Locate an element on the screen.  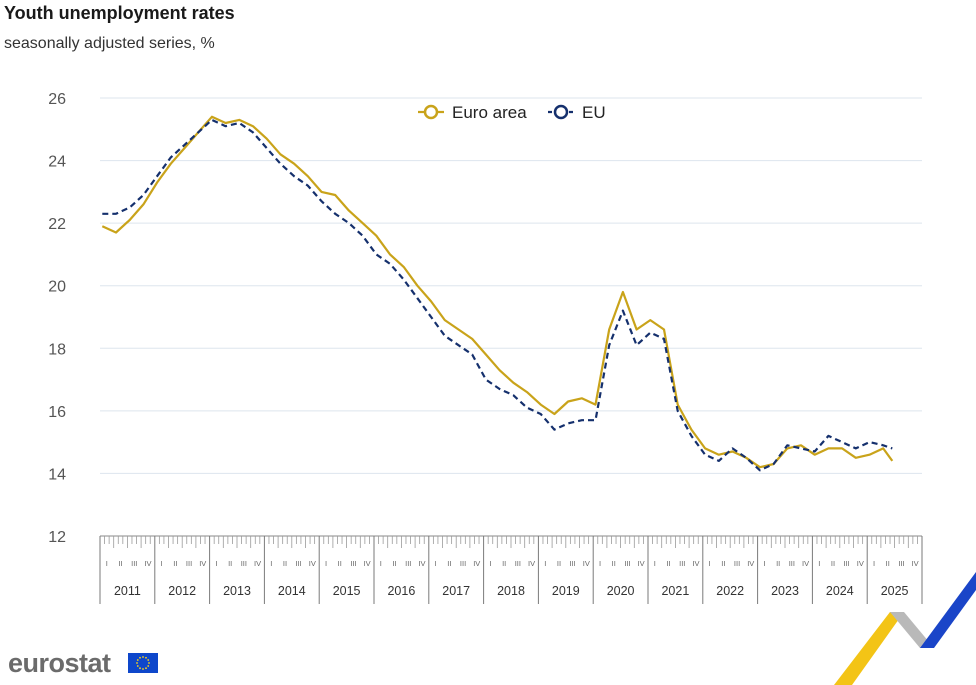
y-tick-label: 12 is located at coordinates (57, 537).